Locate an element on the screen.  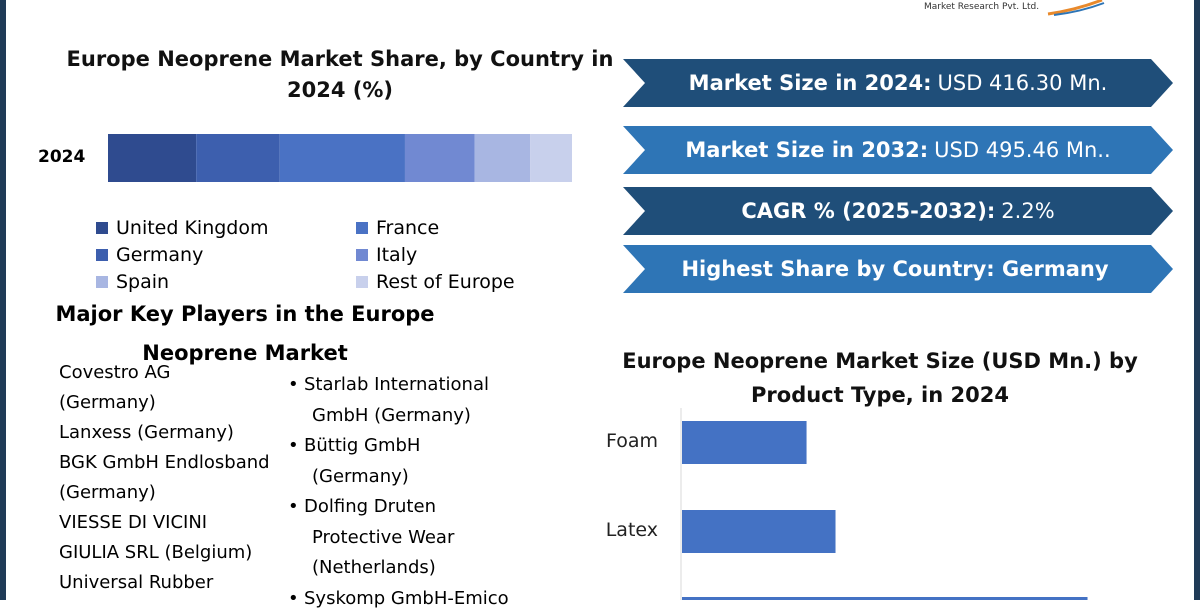
share-segment-france is located at coordinates (342, 158).